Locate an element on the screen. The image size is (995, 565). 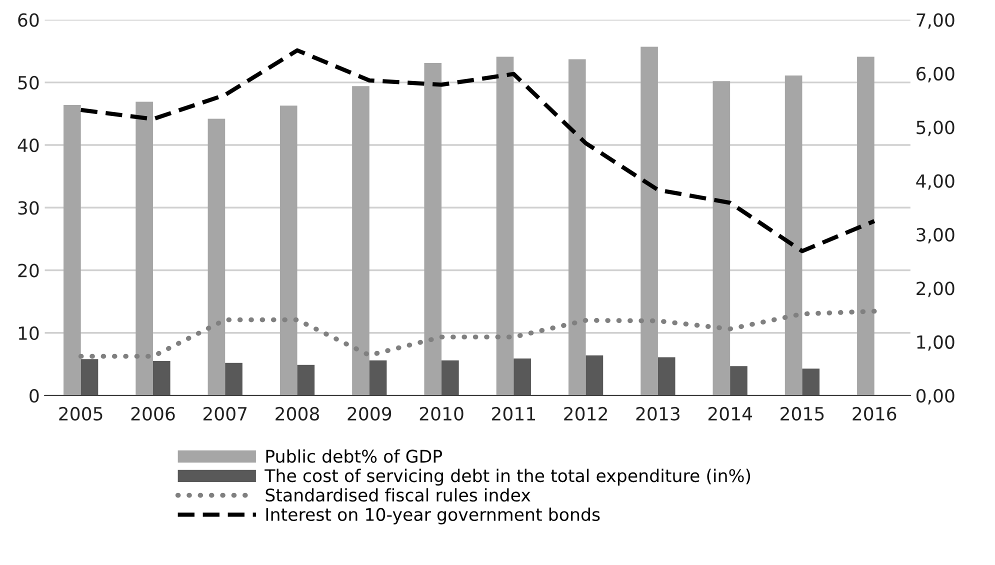
y-tick-label: 10 is located at coordinates (28, 333).